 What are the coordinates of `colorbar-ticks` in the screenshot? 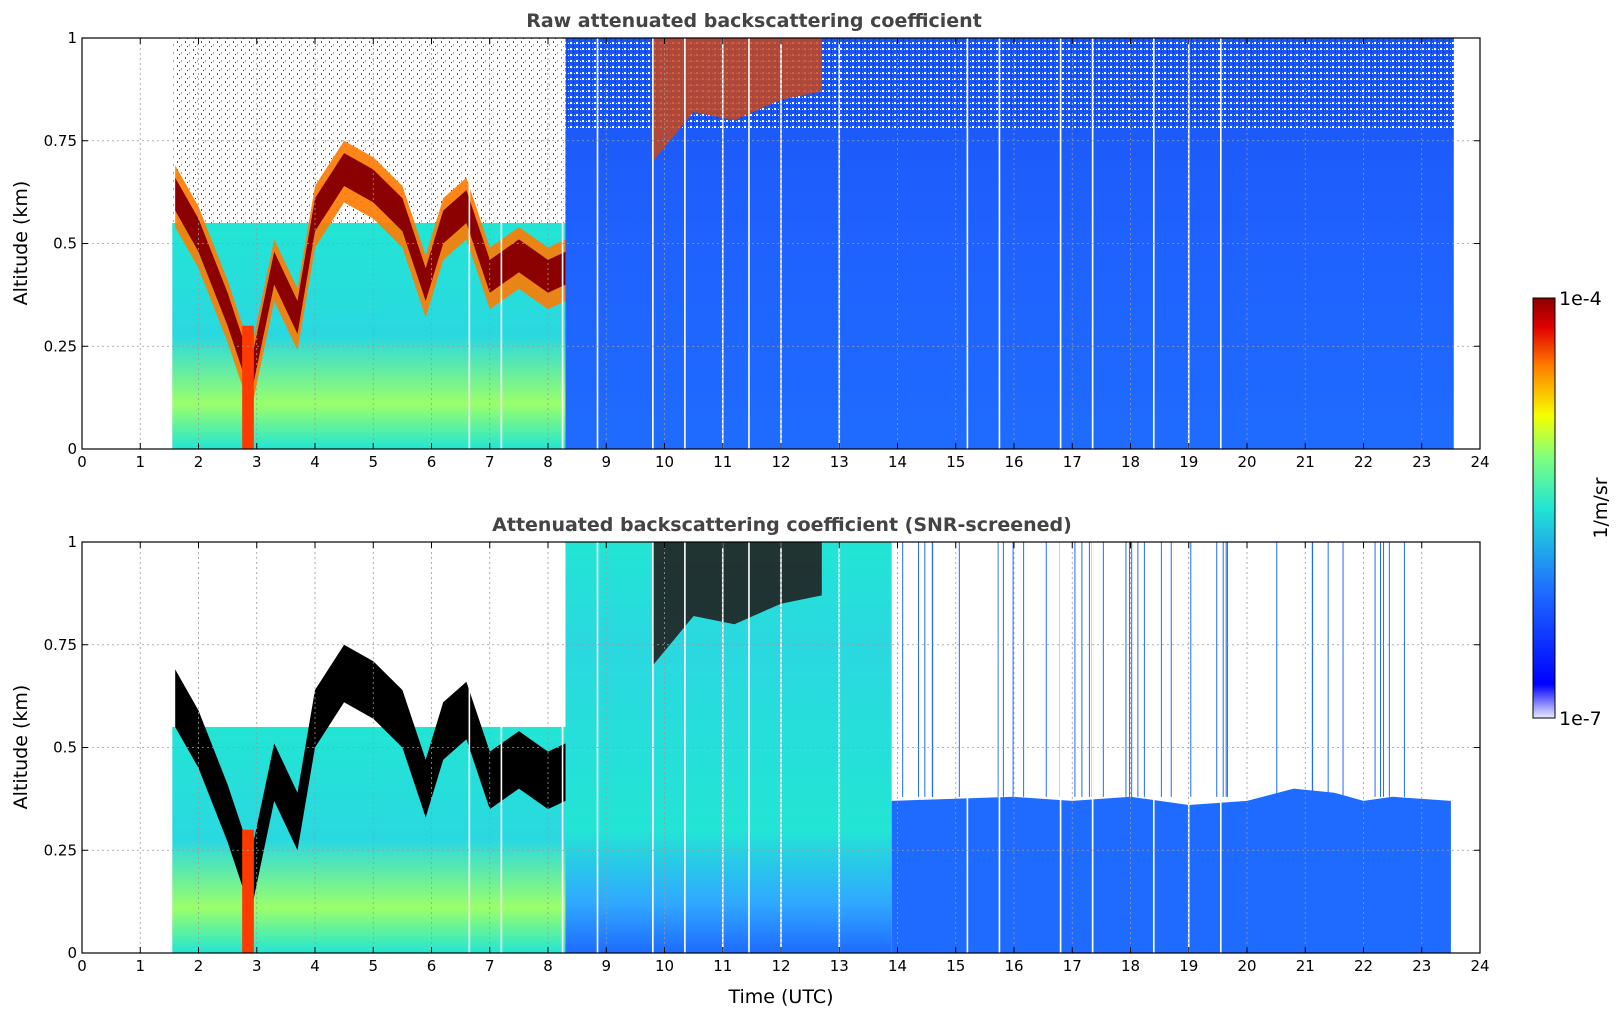 It's located at (1552, 508).